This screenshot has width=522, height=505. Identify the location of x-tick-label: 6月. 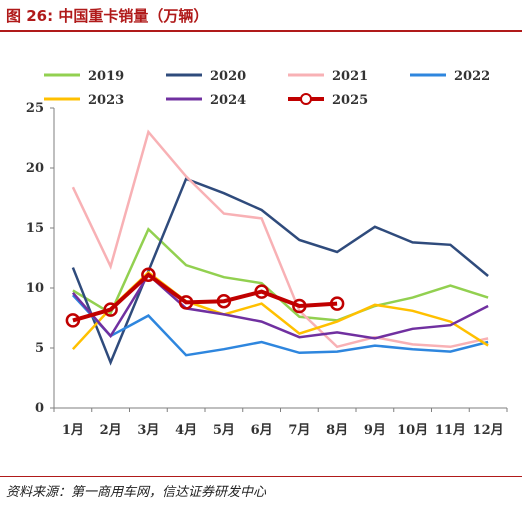
(262, 430).